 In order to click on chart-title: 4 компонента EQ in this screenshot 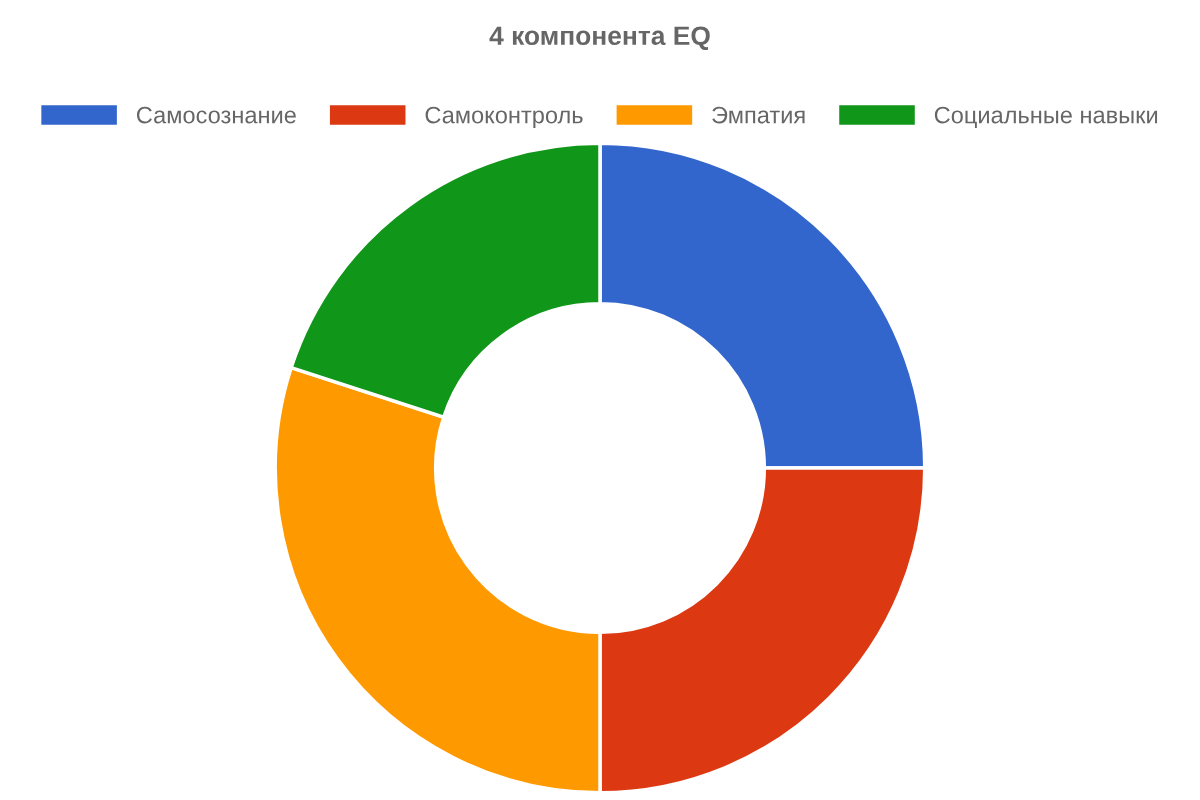, I will do `click(599, 38)`.